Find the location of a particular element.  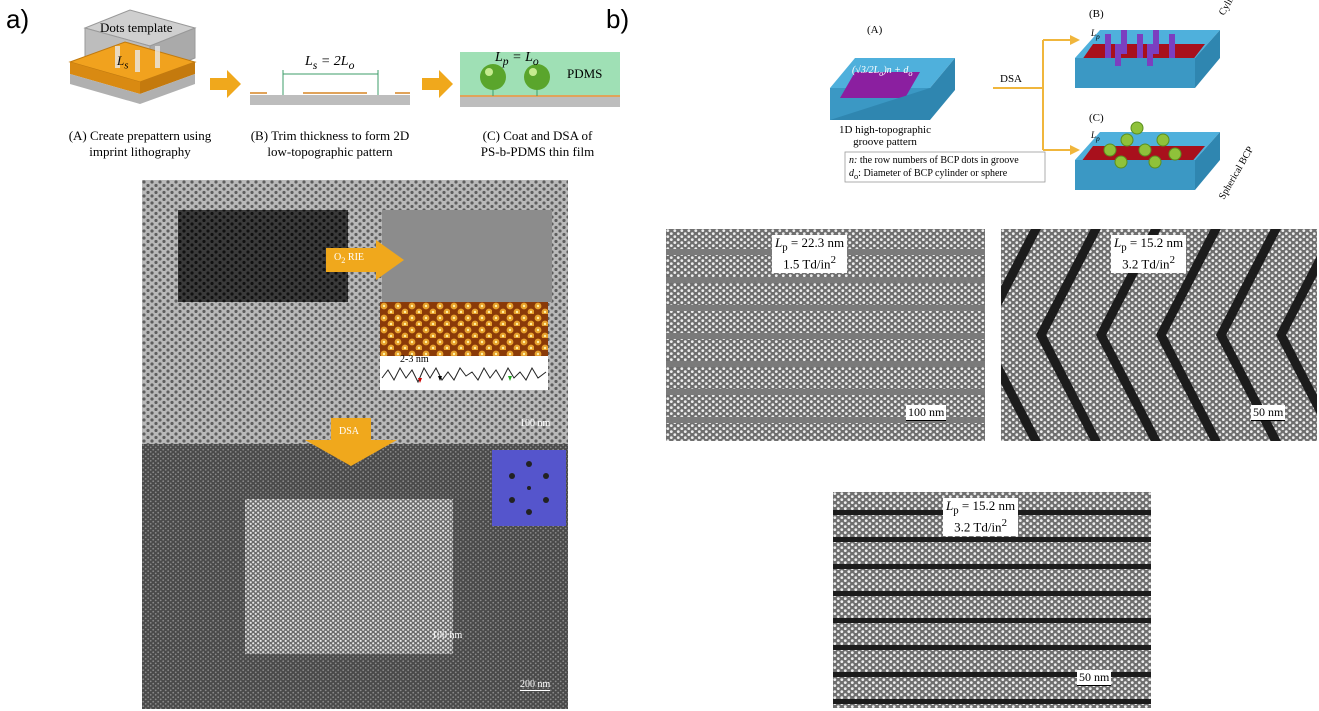

scale-bar-mid: 100 nm is located at coordinates (447, 635).